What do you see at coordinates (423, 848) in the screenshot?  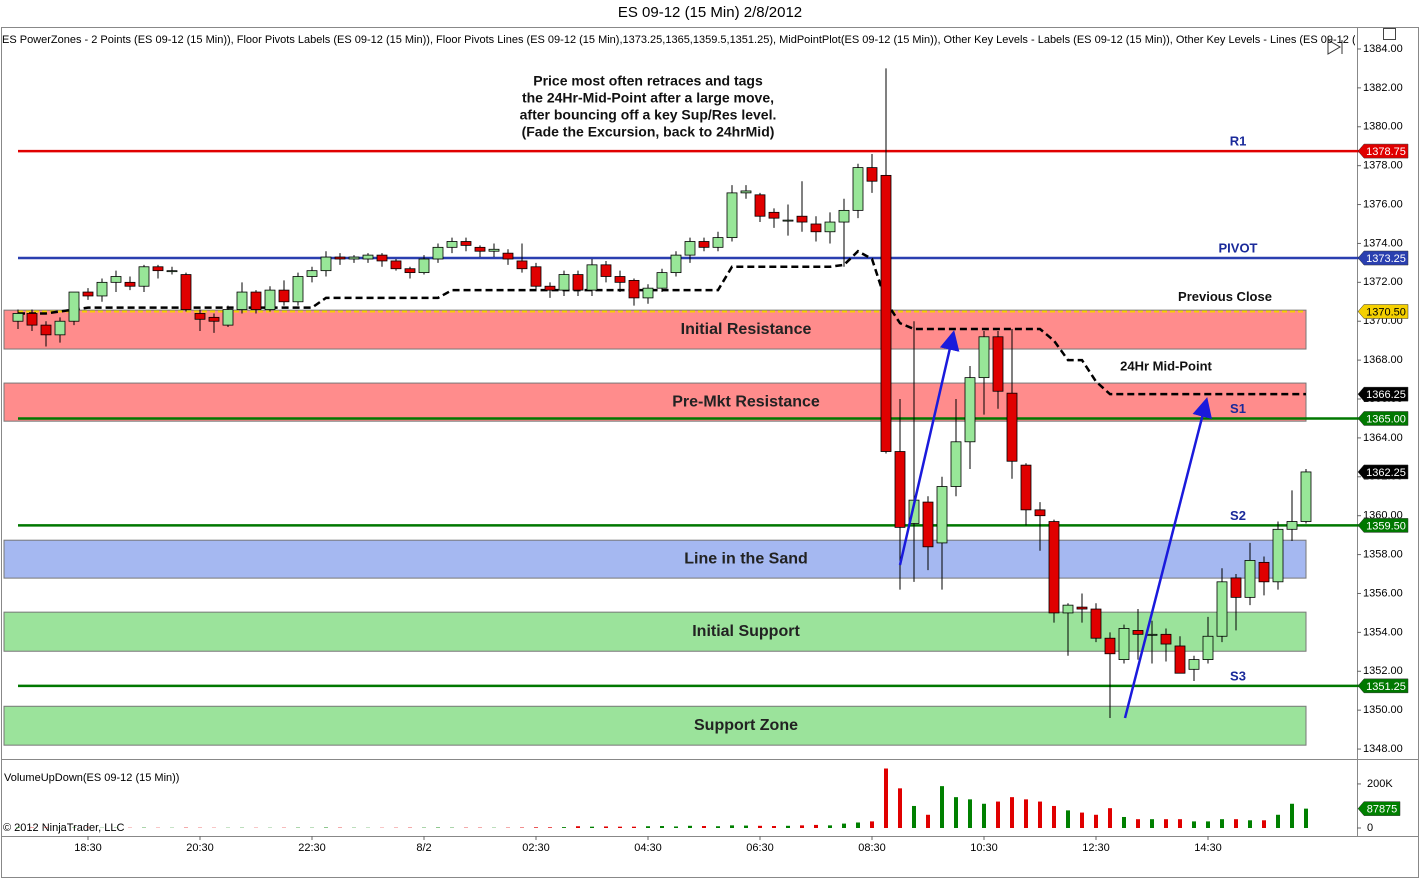 I see `x-tick-label: 8/2` at bounding box center [423, 848].